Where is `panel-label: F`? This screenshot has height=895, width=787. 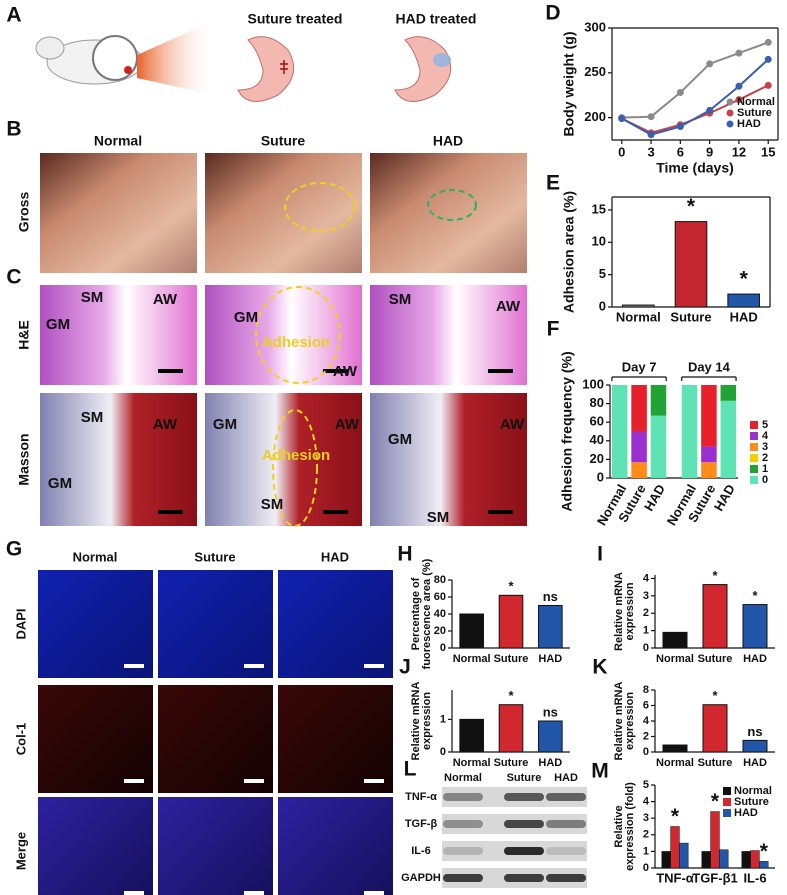 panel-label: F is located at coordinates (553, 329).